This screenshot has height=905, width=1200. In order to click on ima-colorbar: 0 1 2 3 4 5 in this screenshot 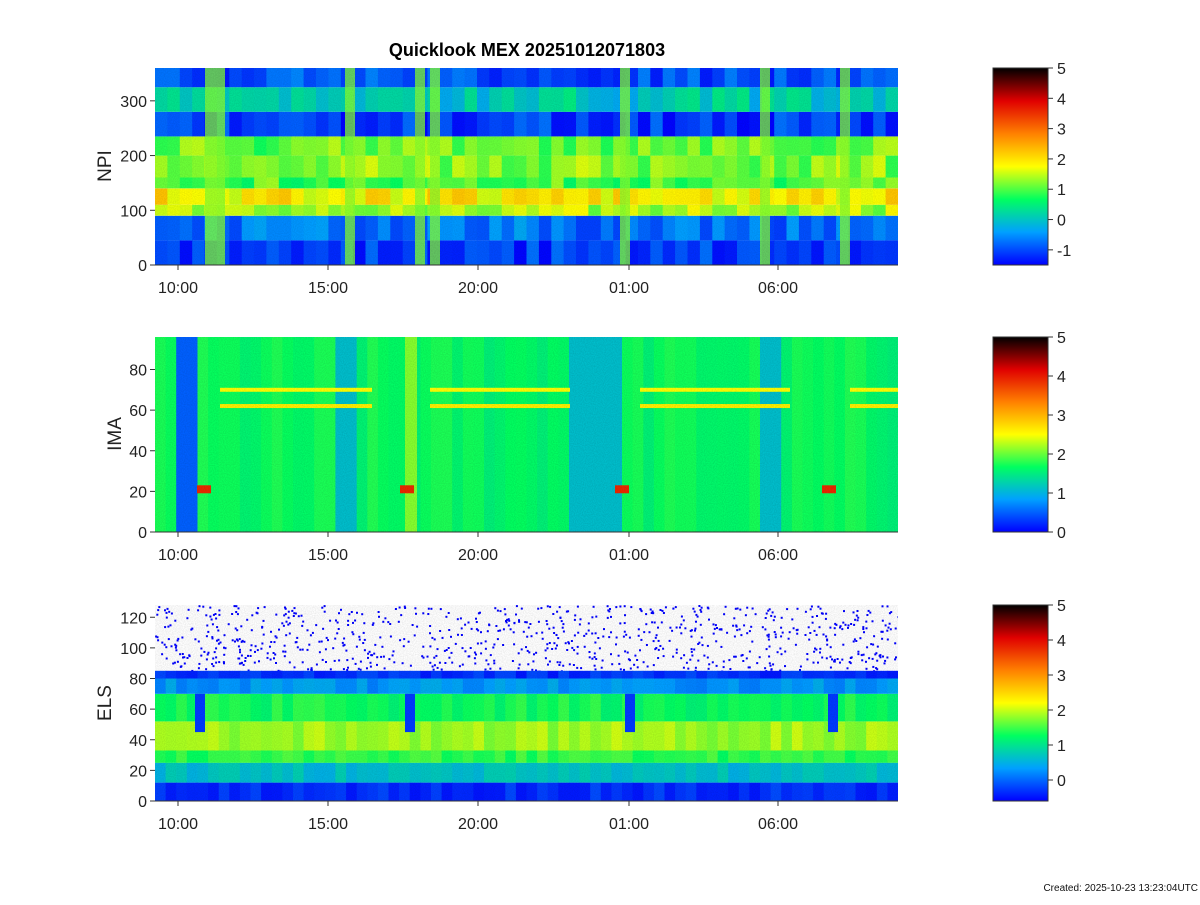, I will do `click(1029, 436)`.